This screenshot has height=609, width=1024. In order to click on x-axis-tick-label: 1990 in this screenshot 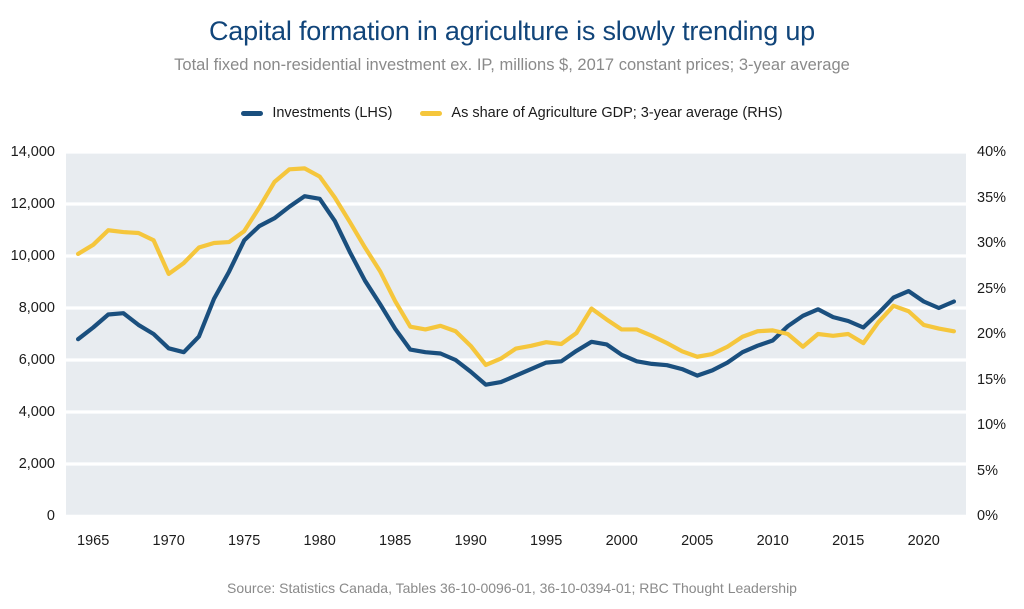, I will do `click(470, 541)`.